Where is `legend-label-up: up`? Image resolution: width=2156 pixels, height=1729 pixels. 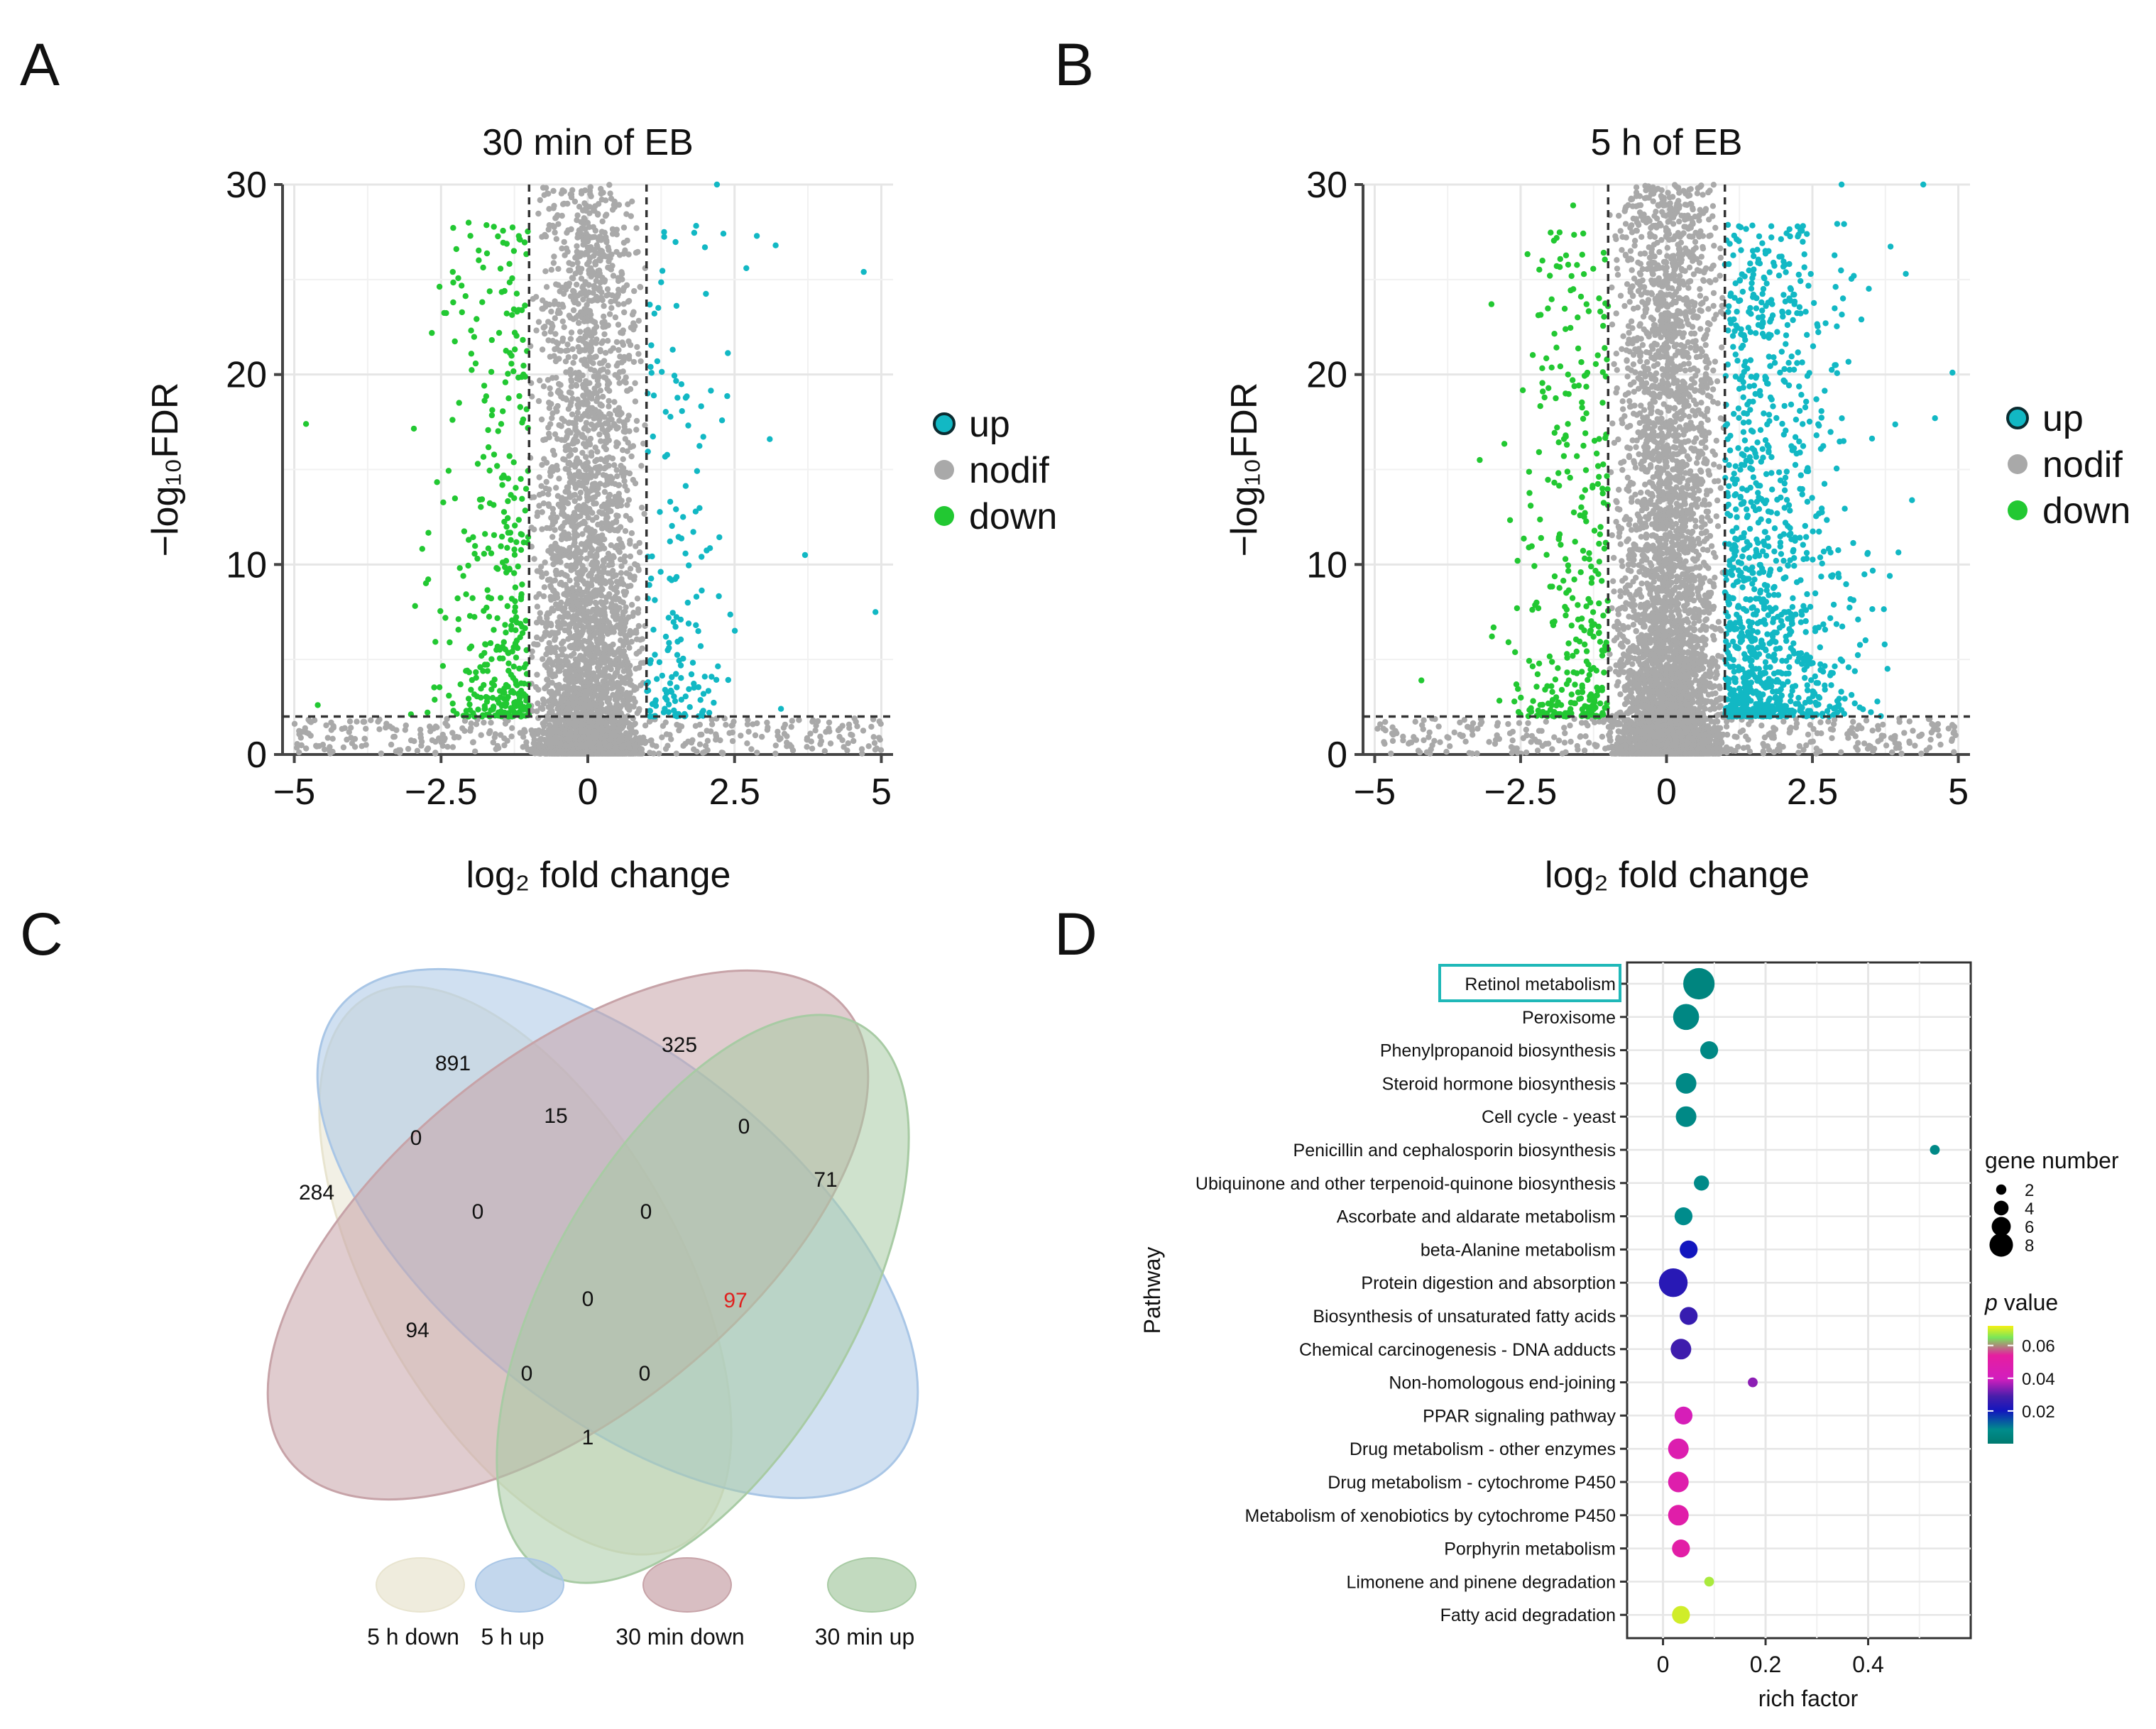 legend-label-up: up is located at coordinates (989, 424).